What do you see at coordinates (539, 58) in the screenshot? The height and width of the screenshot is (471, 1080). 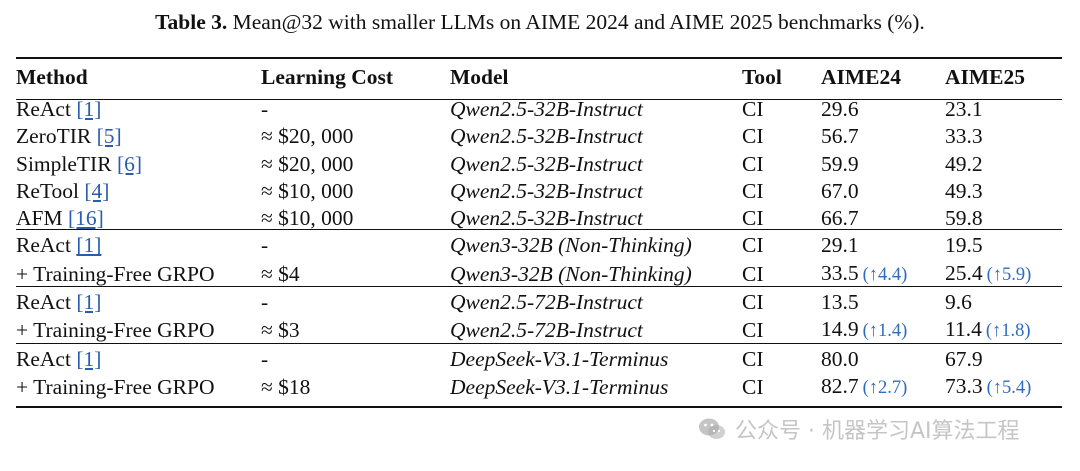 I see `top-rule` at bounding box center [539, 58].